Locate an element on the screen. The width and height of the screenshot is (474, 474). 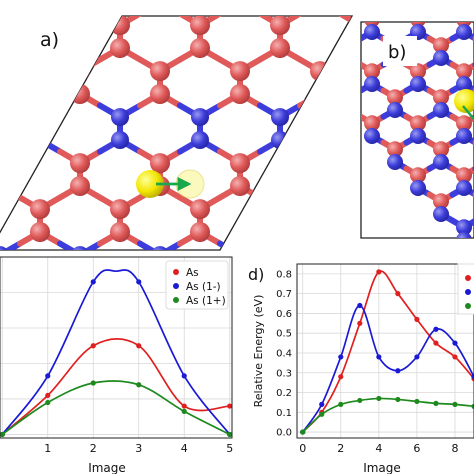
c-series-line is located at coordinates (115, 386).